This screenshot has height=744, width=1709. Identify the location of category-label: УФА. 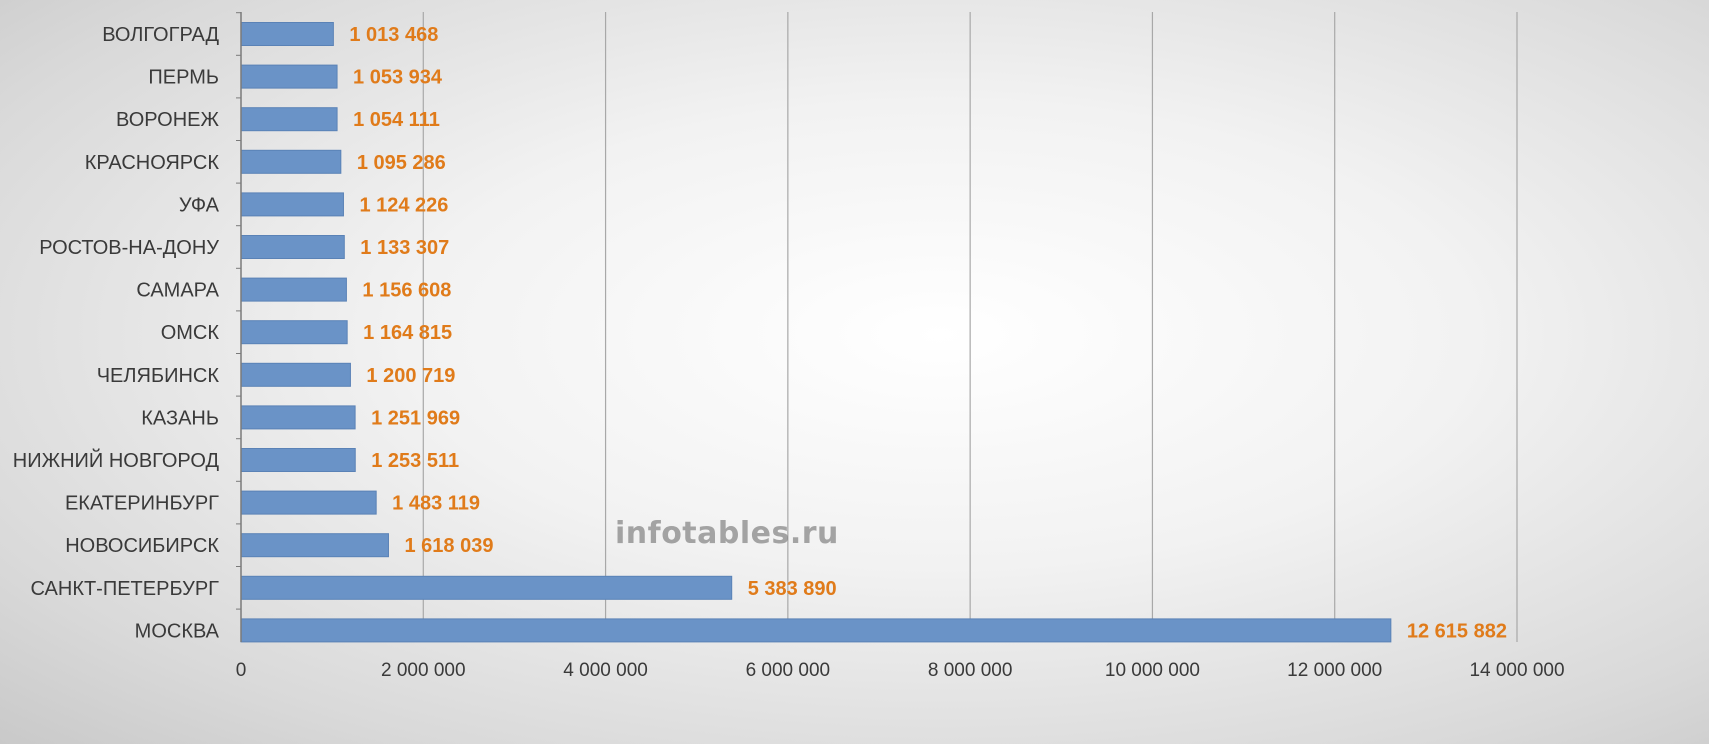
(199, 205).